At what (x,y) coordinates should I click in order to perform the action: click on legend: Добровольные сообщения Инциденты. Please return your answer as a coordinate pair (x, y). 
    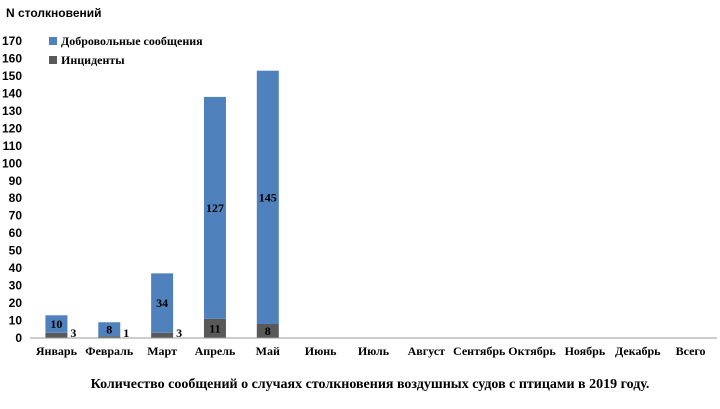
    Looking at the image, I should click on (126, 50).